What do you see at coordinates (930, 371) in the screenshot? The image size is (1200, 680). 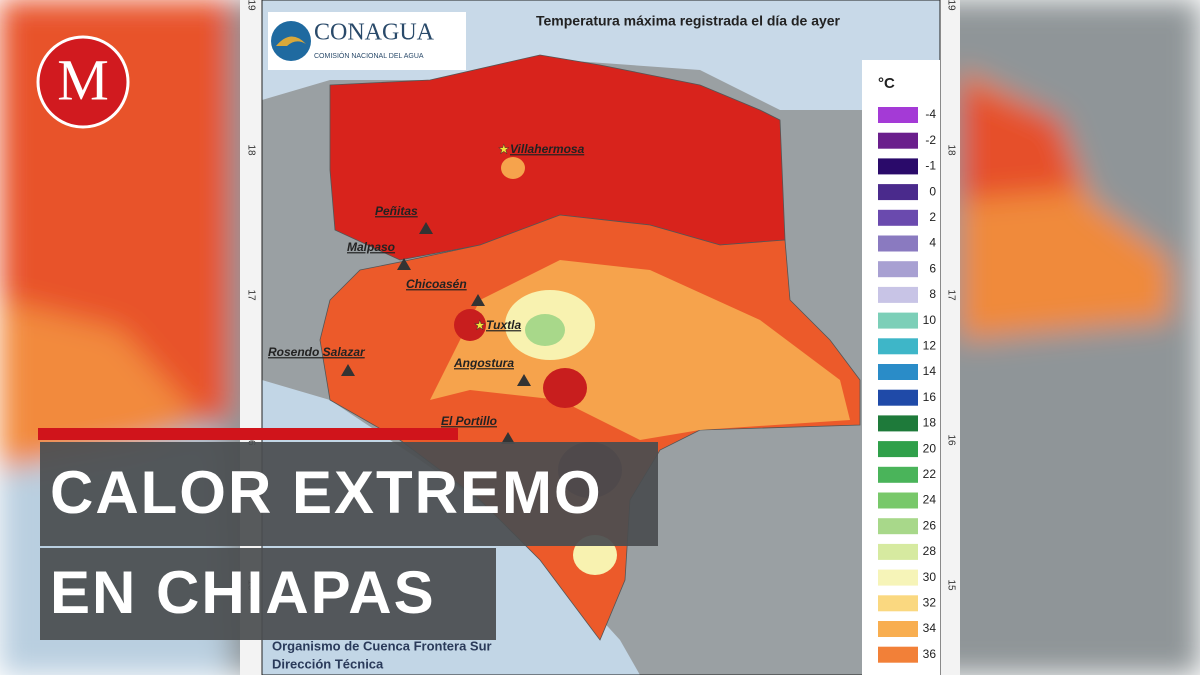 I see `legend-label: 14` at bounding box center [930, 371].